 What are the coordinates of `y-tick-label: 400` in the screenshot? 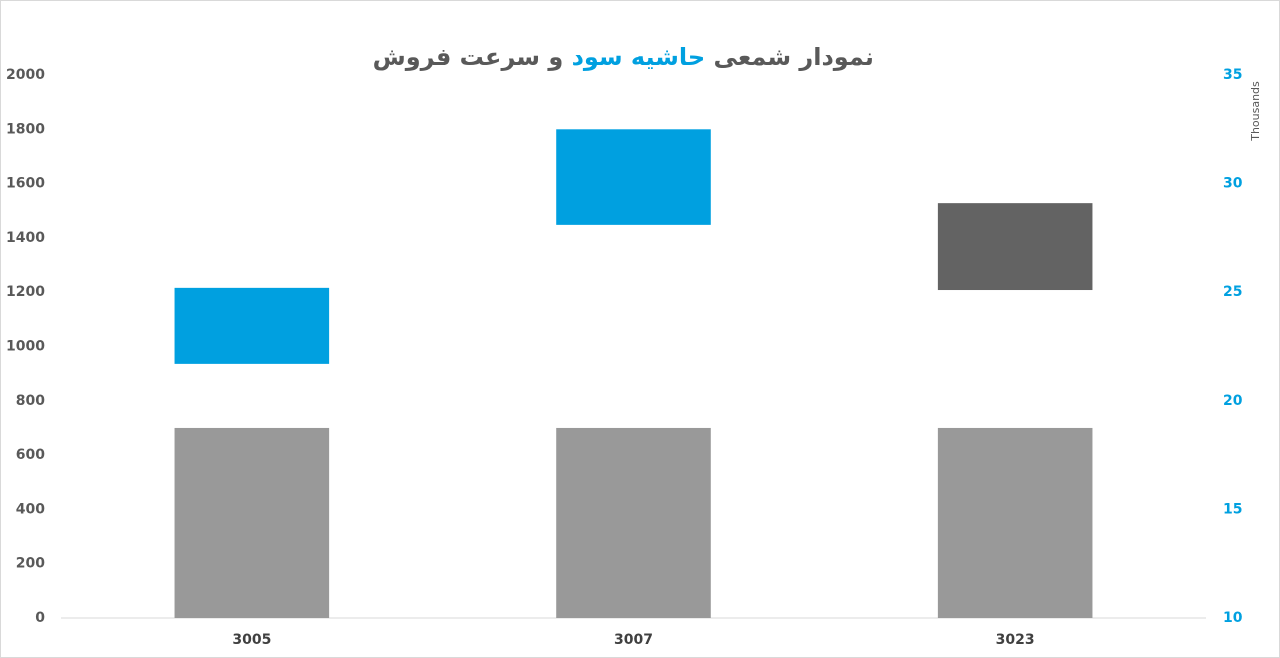 It's located at (30, 509).